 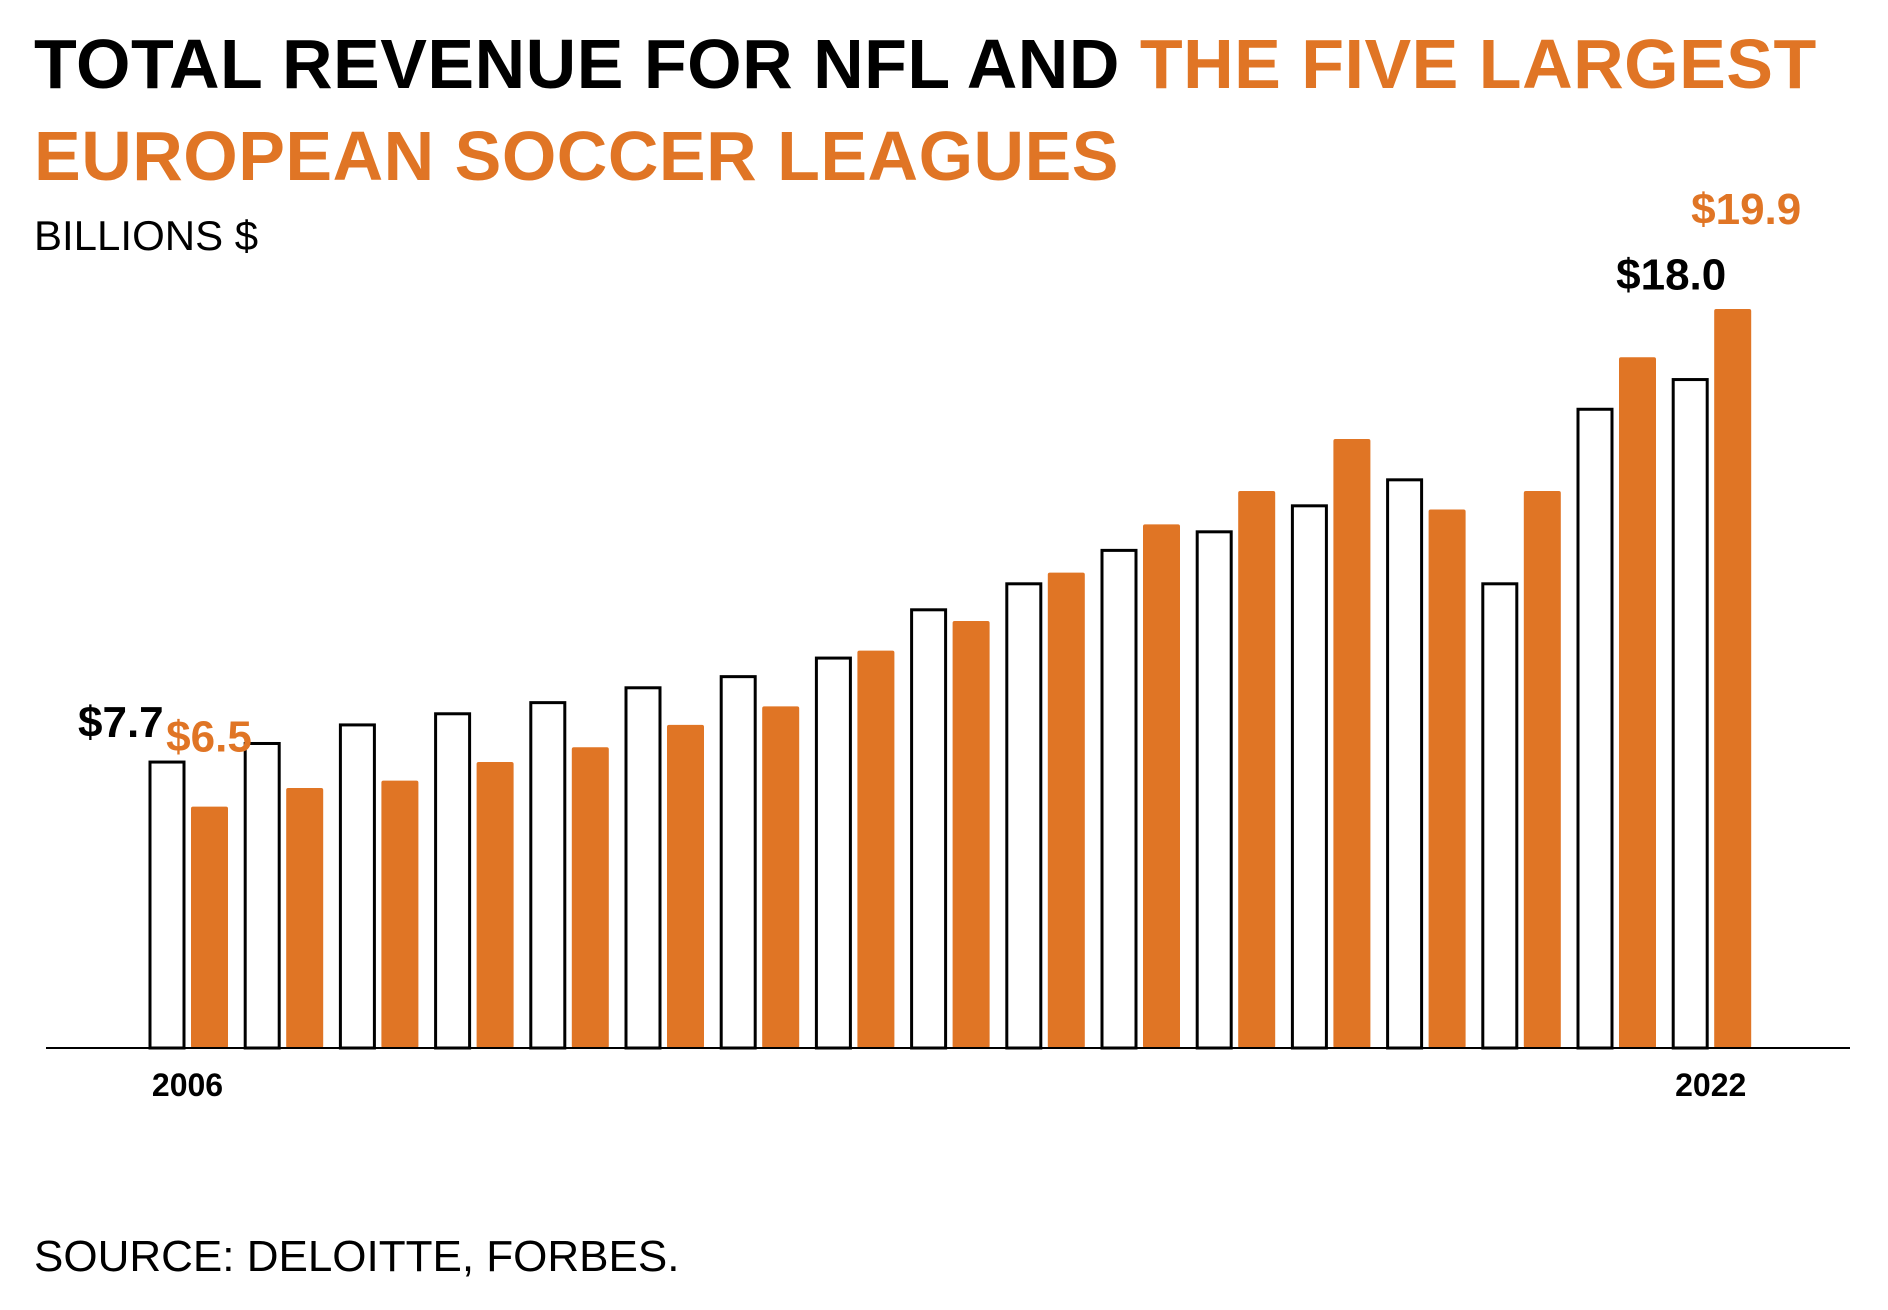 I want to click on bar-nfl-2011, so click(x=643, y=868).